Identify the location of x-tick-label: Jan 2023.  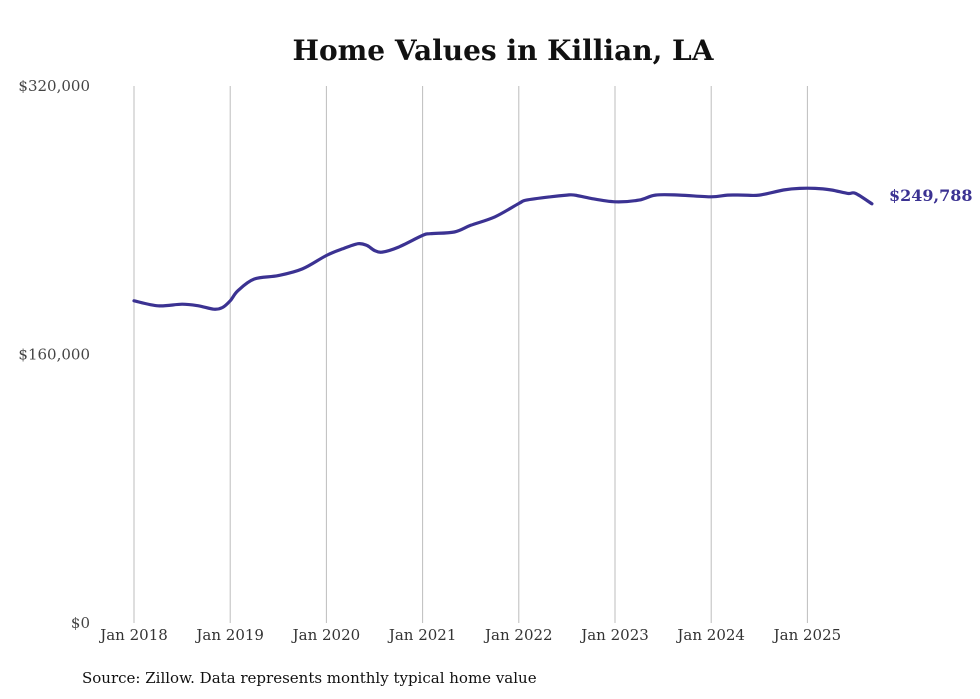
(614, 635).